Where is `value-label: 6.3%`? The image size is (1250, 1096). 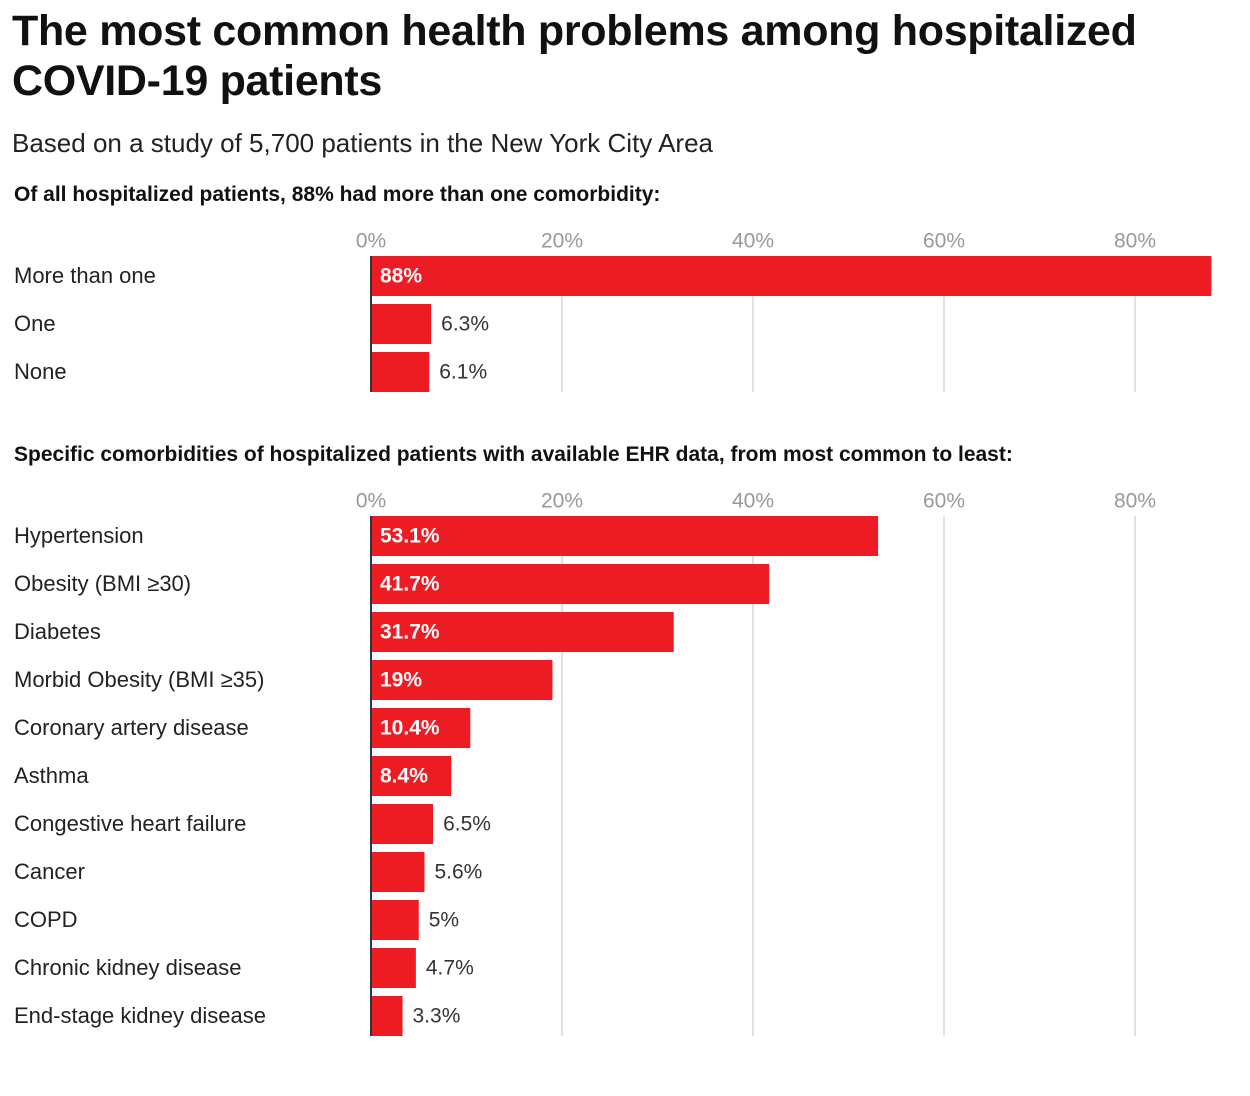 value-label: 6.3% is located at coordinates (465, 324).